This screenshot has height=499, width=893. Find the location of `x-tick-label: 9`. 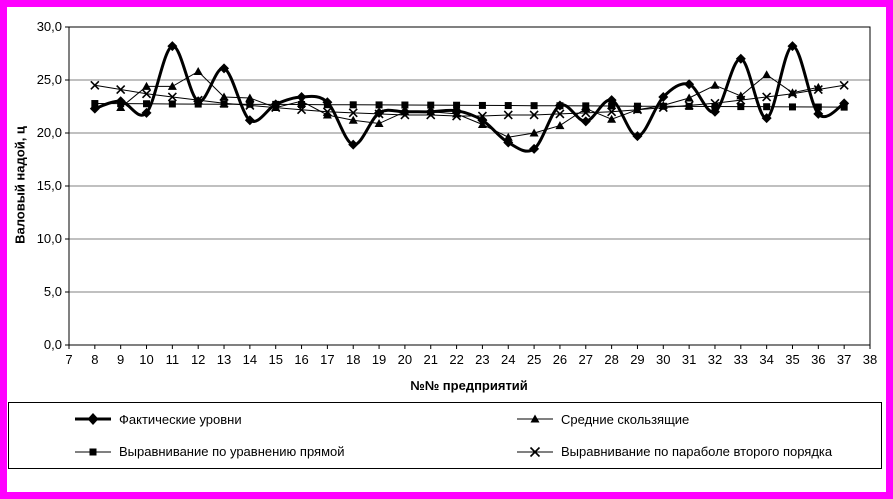

x-tick-label: 9 is located at coordinates (120, 359).